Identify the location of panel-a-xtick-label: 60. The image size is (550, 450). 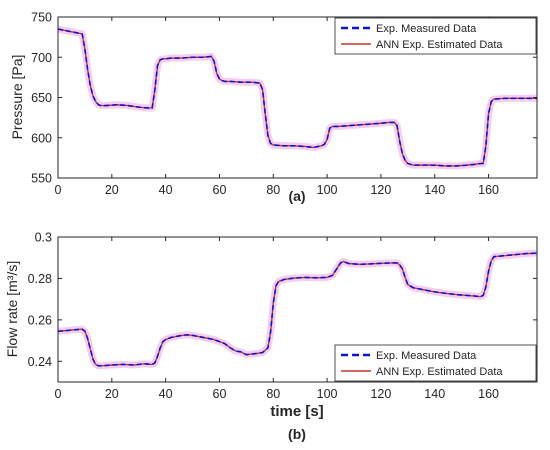
(220, 190).